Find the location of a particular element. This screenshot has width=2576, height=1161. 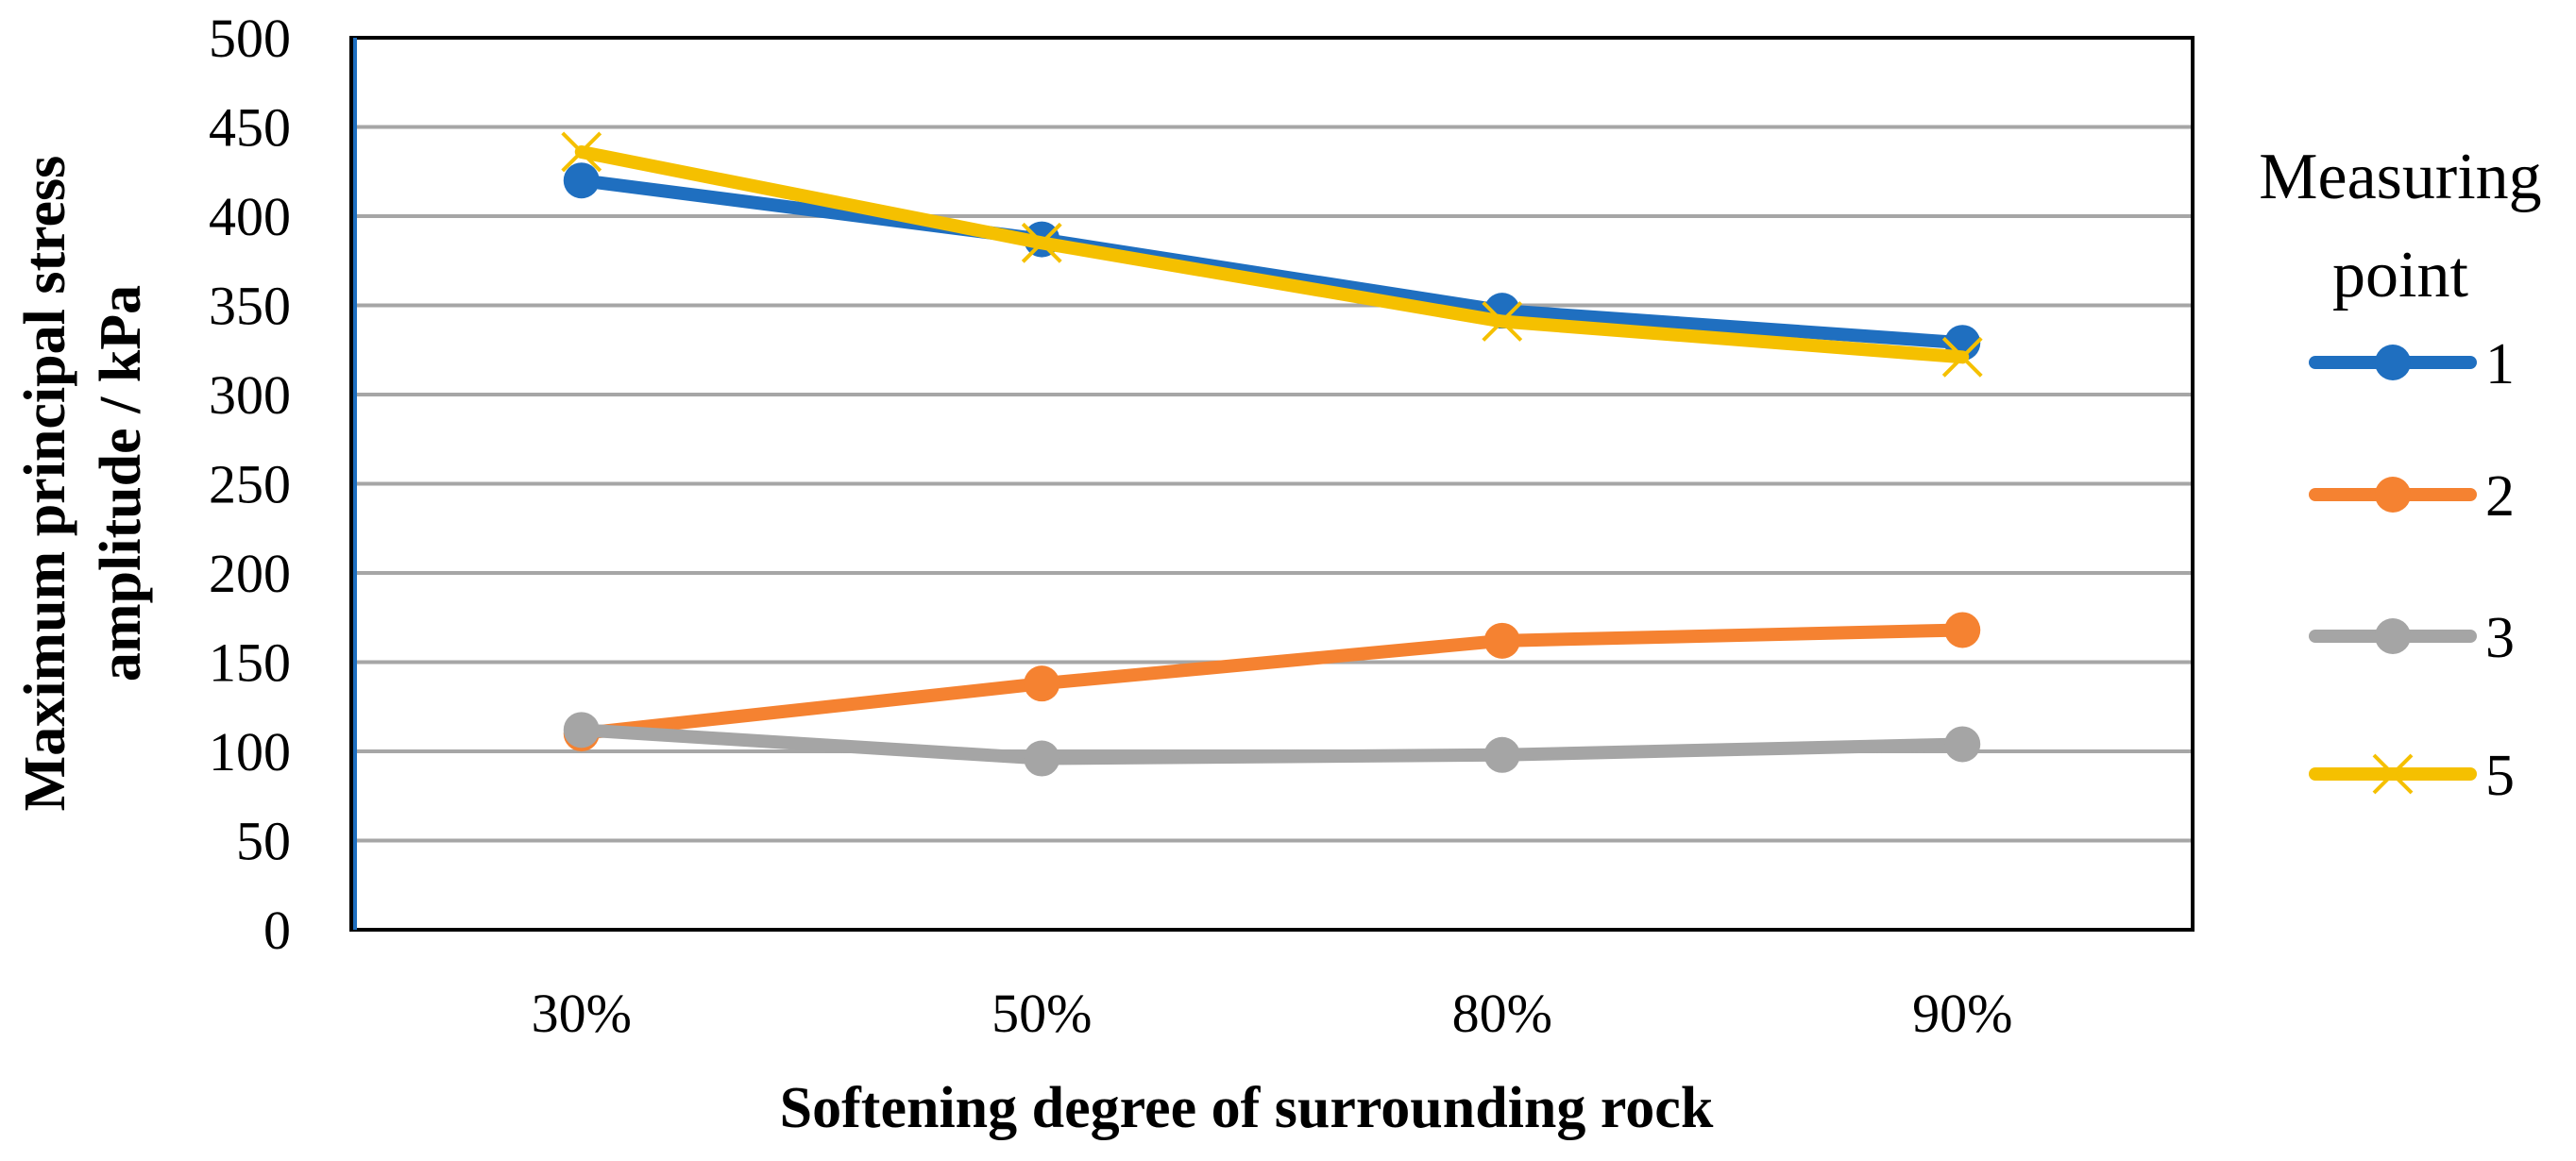

legend-items: 1 2 3 5 is located at coordinates (2412, 570).